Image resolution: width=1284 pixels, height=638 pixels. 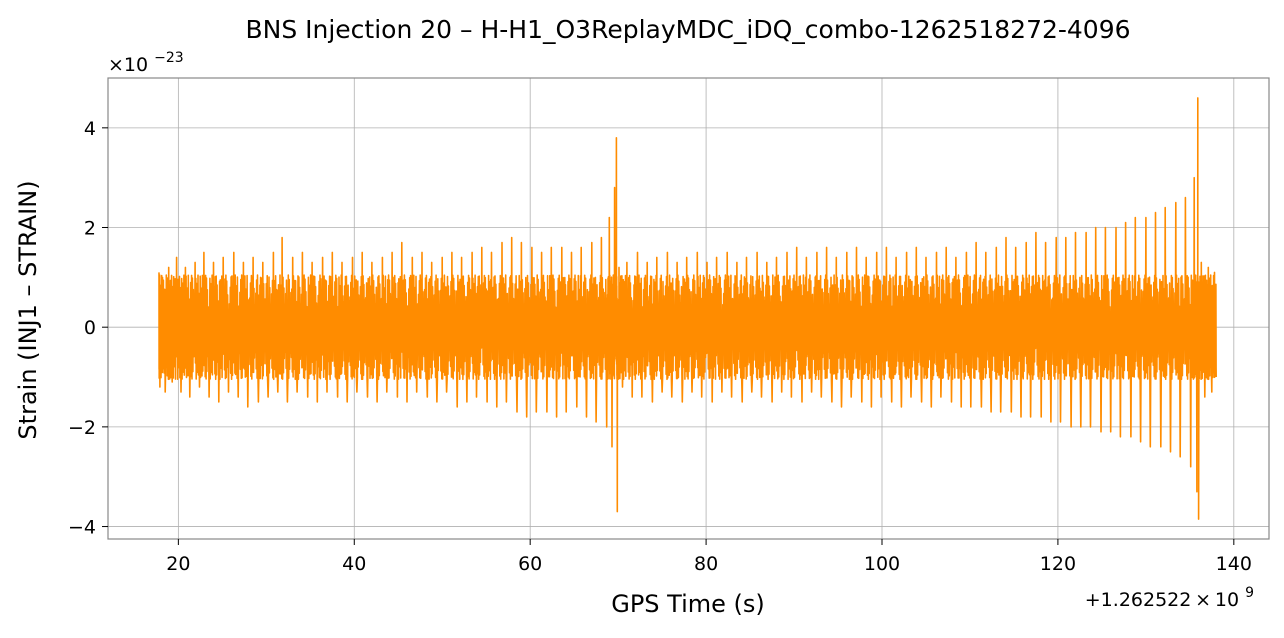 What do you see at coordinates (82, 428) in the screenshot?
I see `y-tick-label: −2` at bounding box center [82, 428].